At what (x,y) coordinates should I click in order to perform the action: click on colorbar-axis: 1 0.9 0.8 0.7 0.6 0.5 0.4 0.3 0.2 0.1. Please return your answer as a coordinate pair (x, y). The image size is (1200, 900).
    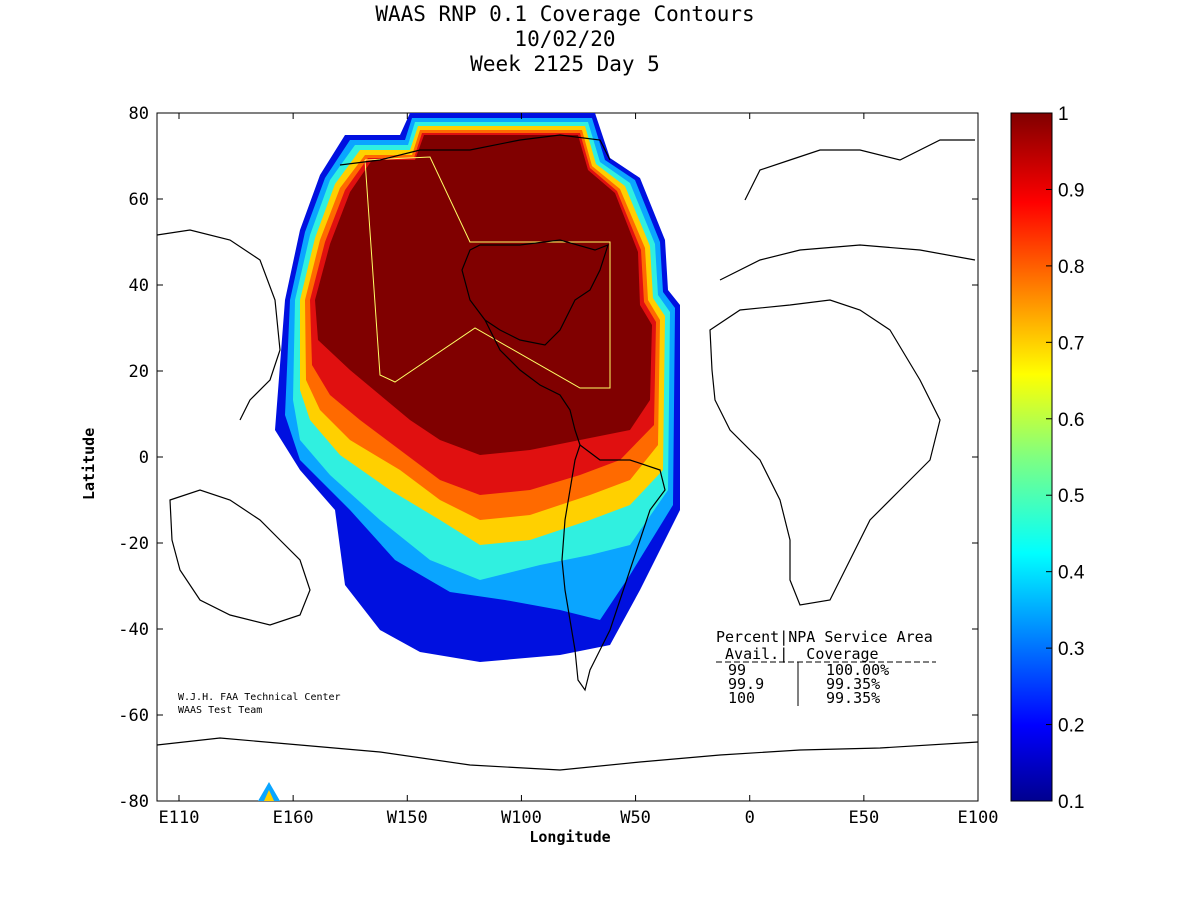
    Looking at the image, I should click on (1065, 458).